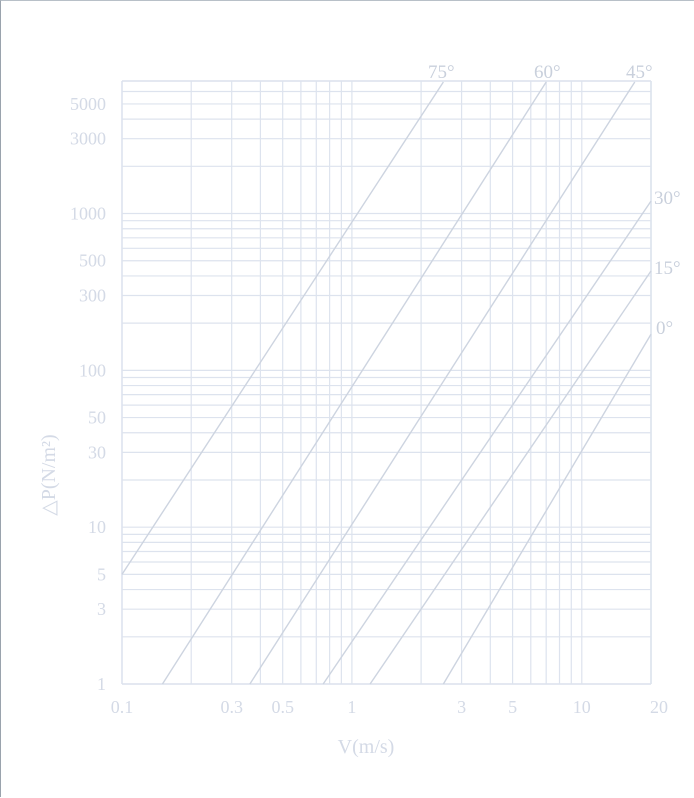  What do you see at coordinates (667, 198) in the screenshot?
I see `series-label: 30°` at bounding box center [667, 198].